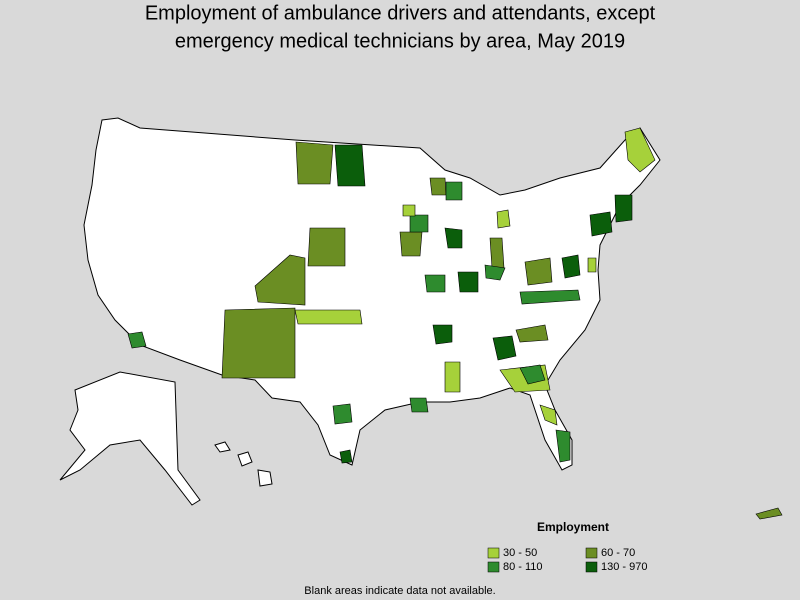  Describe the element at coordinates (520, 553) in the screenshot. I see `legend-label: 30 - 50` at that location.